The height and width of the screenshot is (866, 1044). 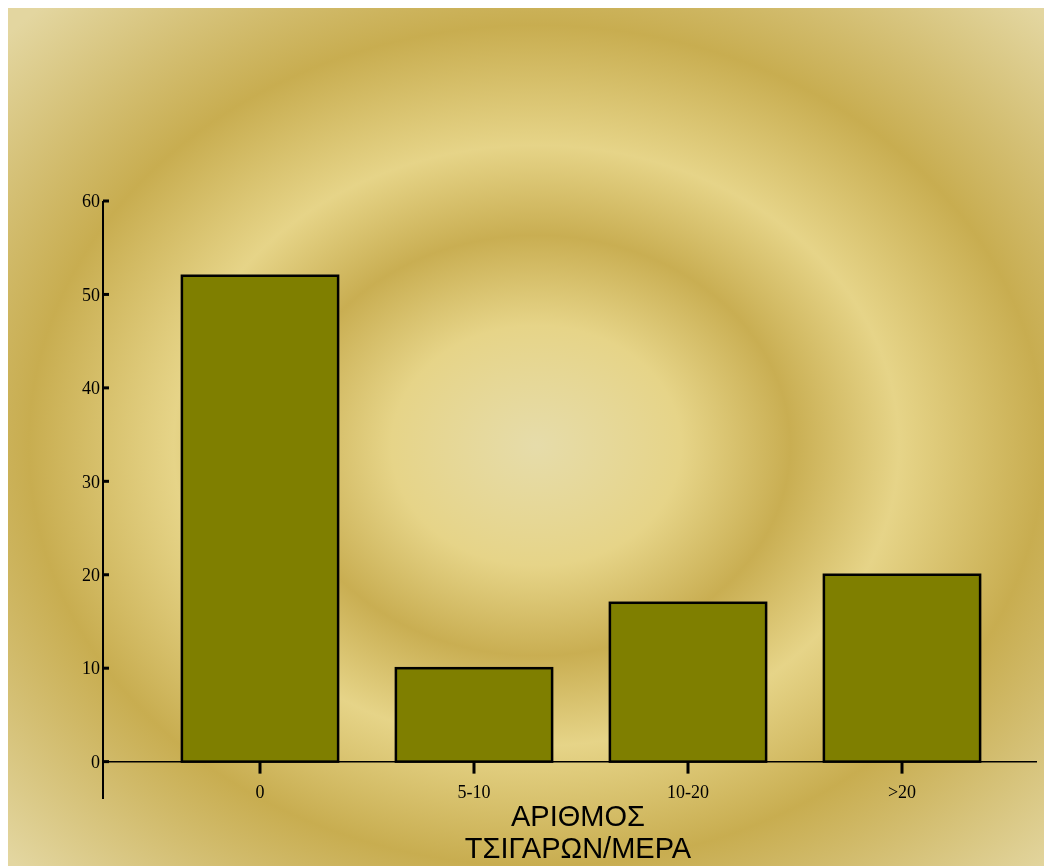 What do you see at coordinates (95, 761) in the screenshot?
I see `y-tick-label: 0` at bounding box center [95, 761].